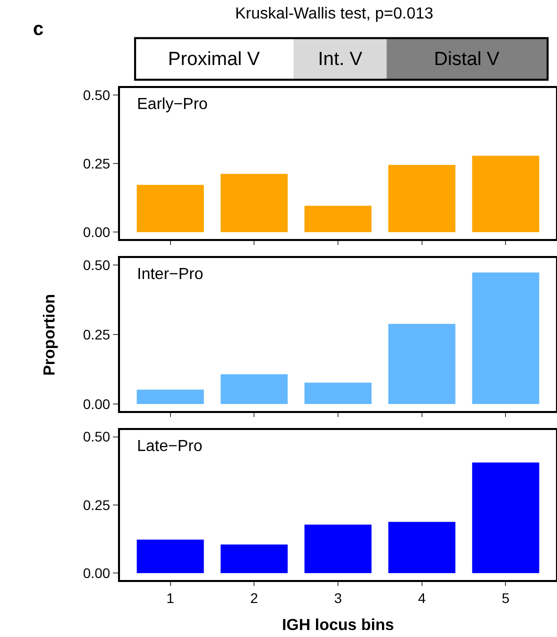 This screenshot has width=557, height=637. What do you see at coordinates (338, 598) in the screenshot?
I see `x-tick-label: 3` at bounding box center [338, 598].